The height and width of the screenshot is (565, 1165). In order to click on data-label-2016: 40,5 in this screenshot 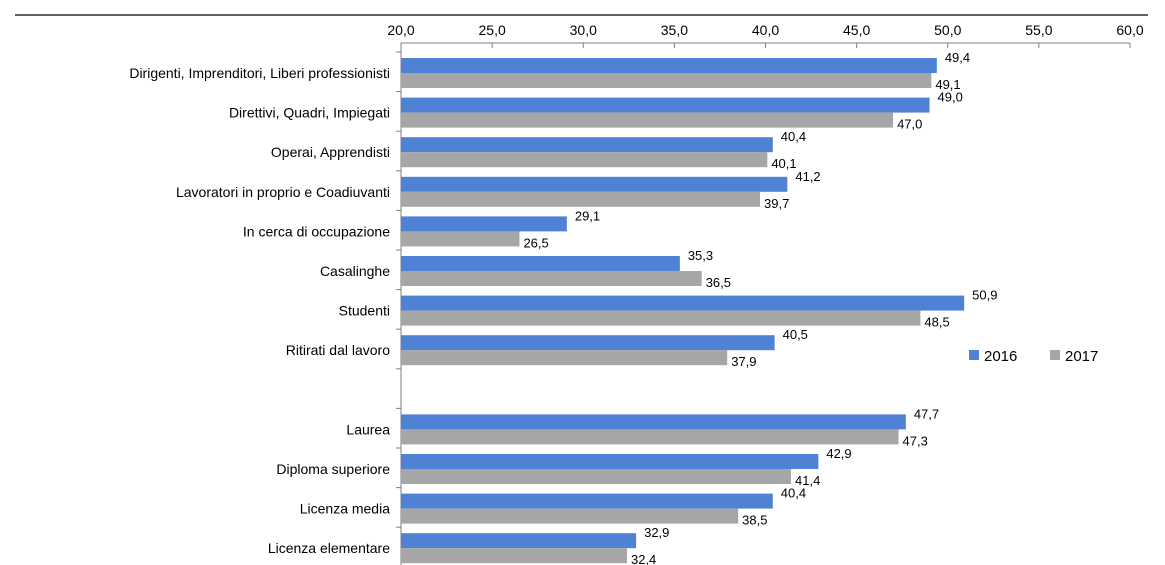, I will do `click(795, 334)`.